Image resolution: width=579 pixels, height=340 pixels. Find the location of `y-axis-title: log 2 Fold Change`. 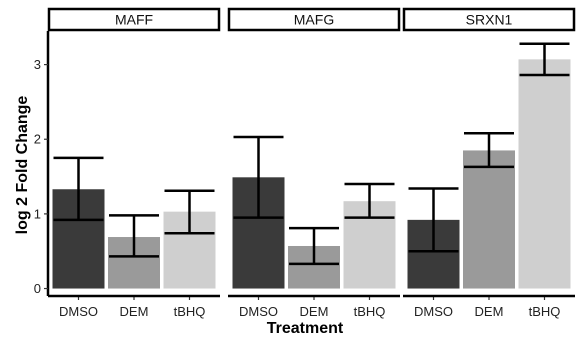

y-axis-title: log 2 Fold Change is located at coordinates (22, 165).